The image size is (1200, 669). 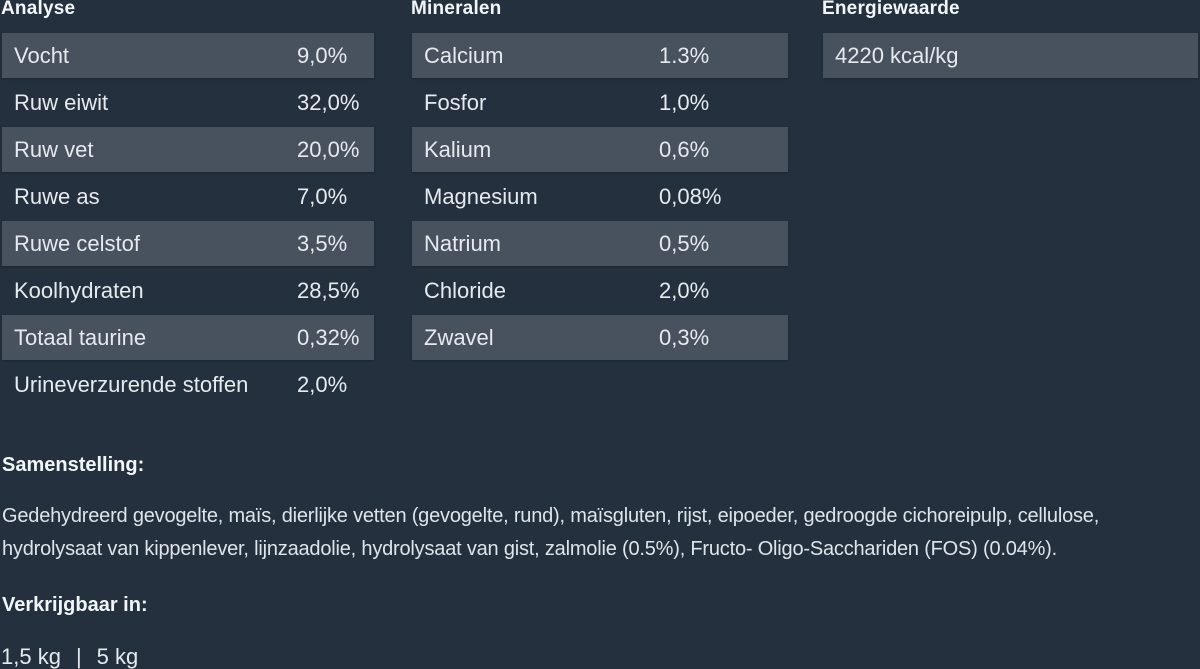 I want to click on row-label: Totaal taurine, so click(x=80, y=337).